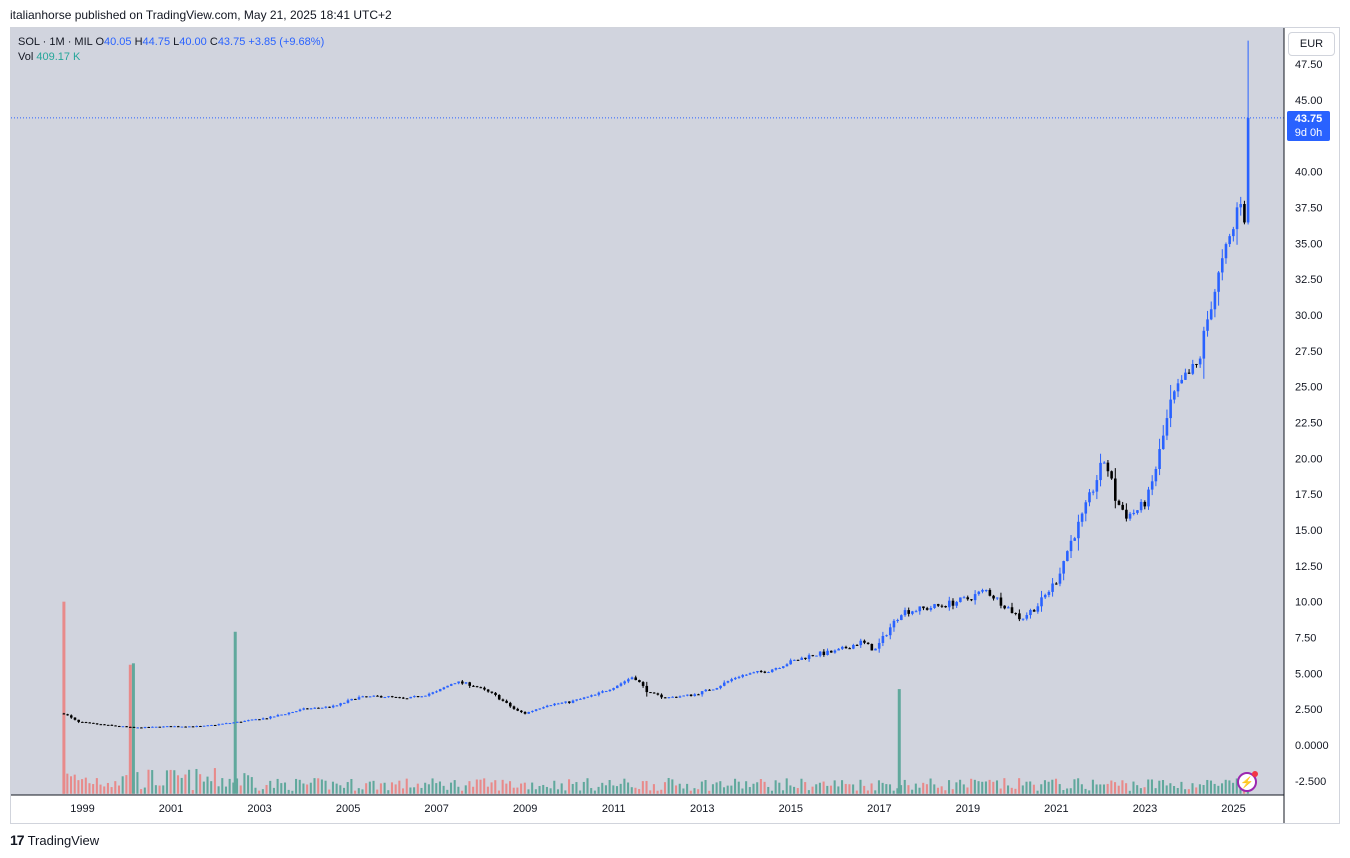  What do you see at coordinates (82, 809) in the screenshot?
I see `x-tick-label: 1999` at bounding box center [82, 809].